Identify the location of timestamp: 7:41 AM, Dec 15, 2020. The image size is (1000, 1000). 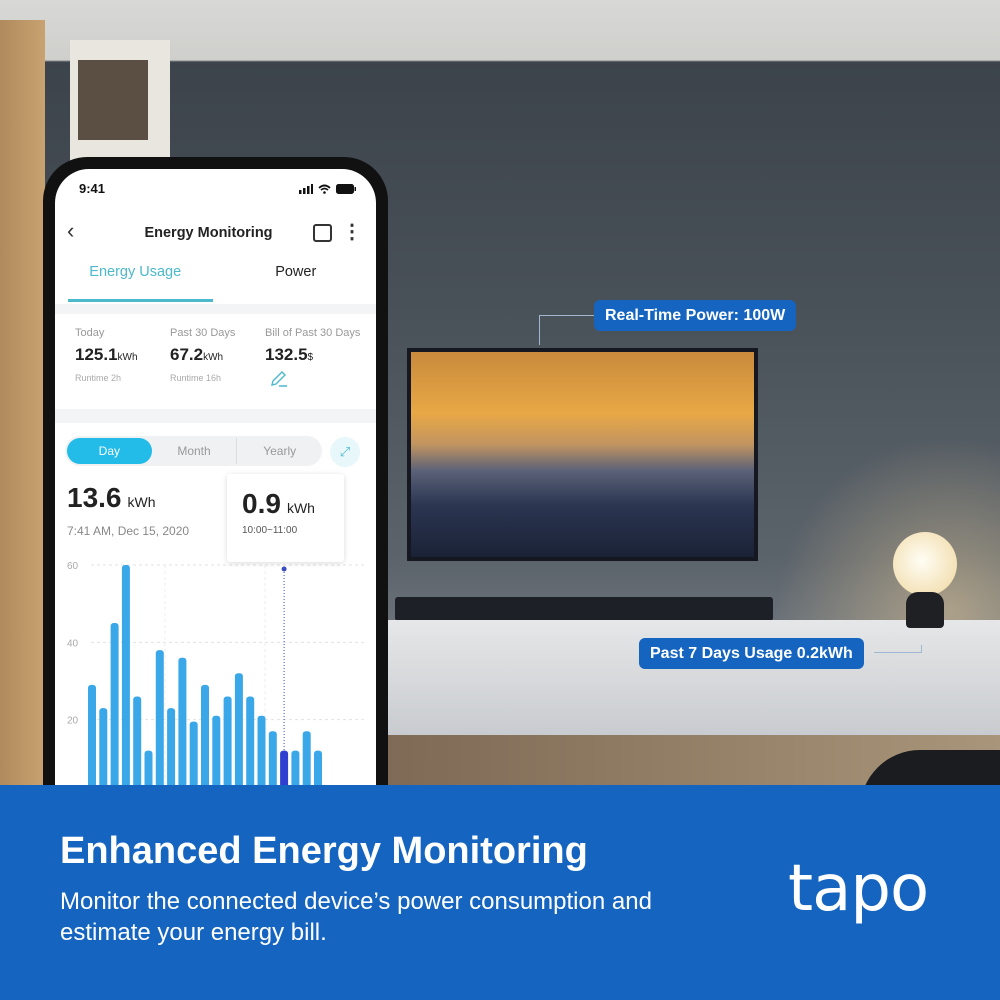
(128, 531).